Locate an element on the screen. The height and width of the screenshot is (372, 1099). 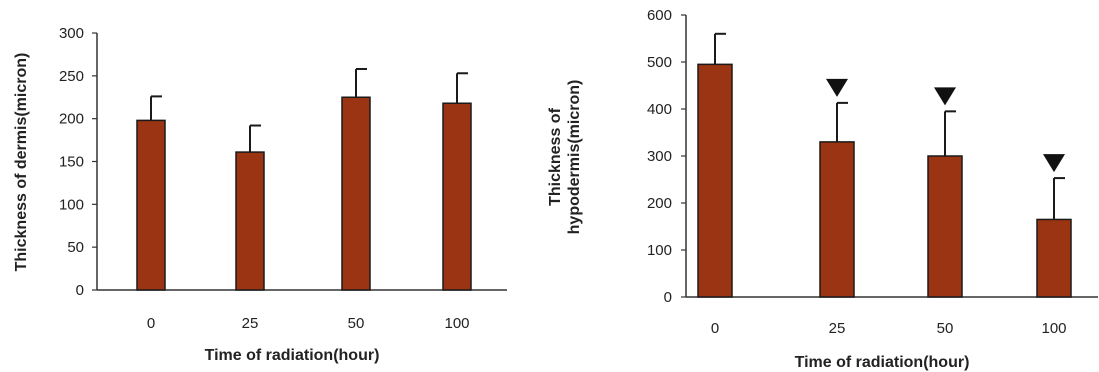
y-tick-label: 150 is located at coordinates (71, 162).